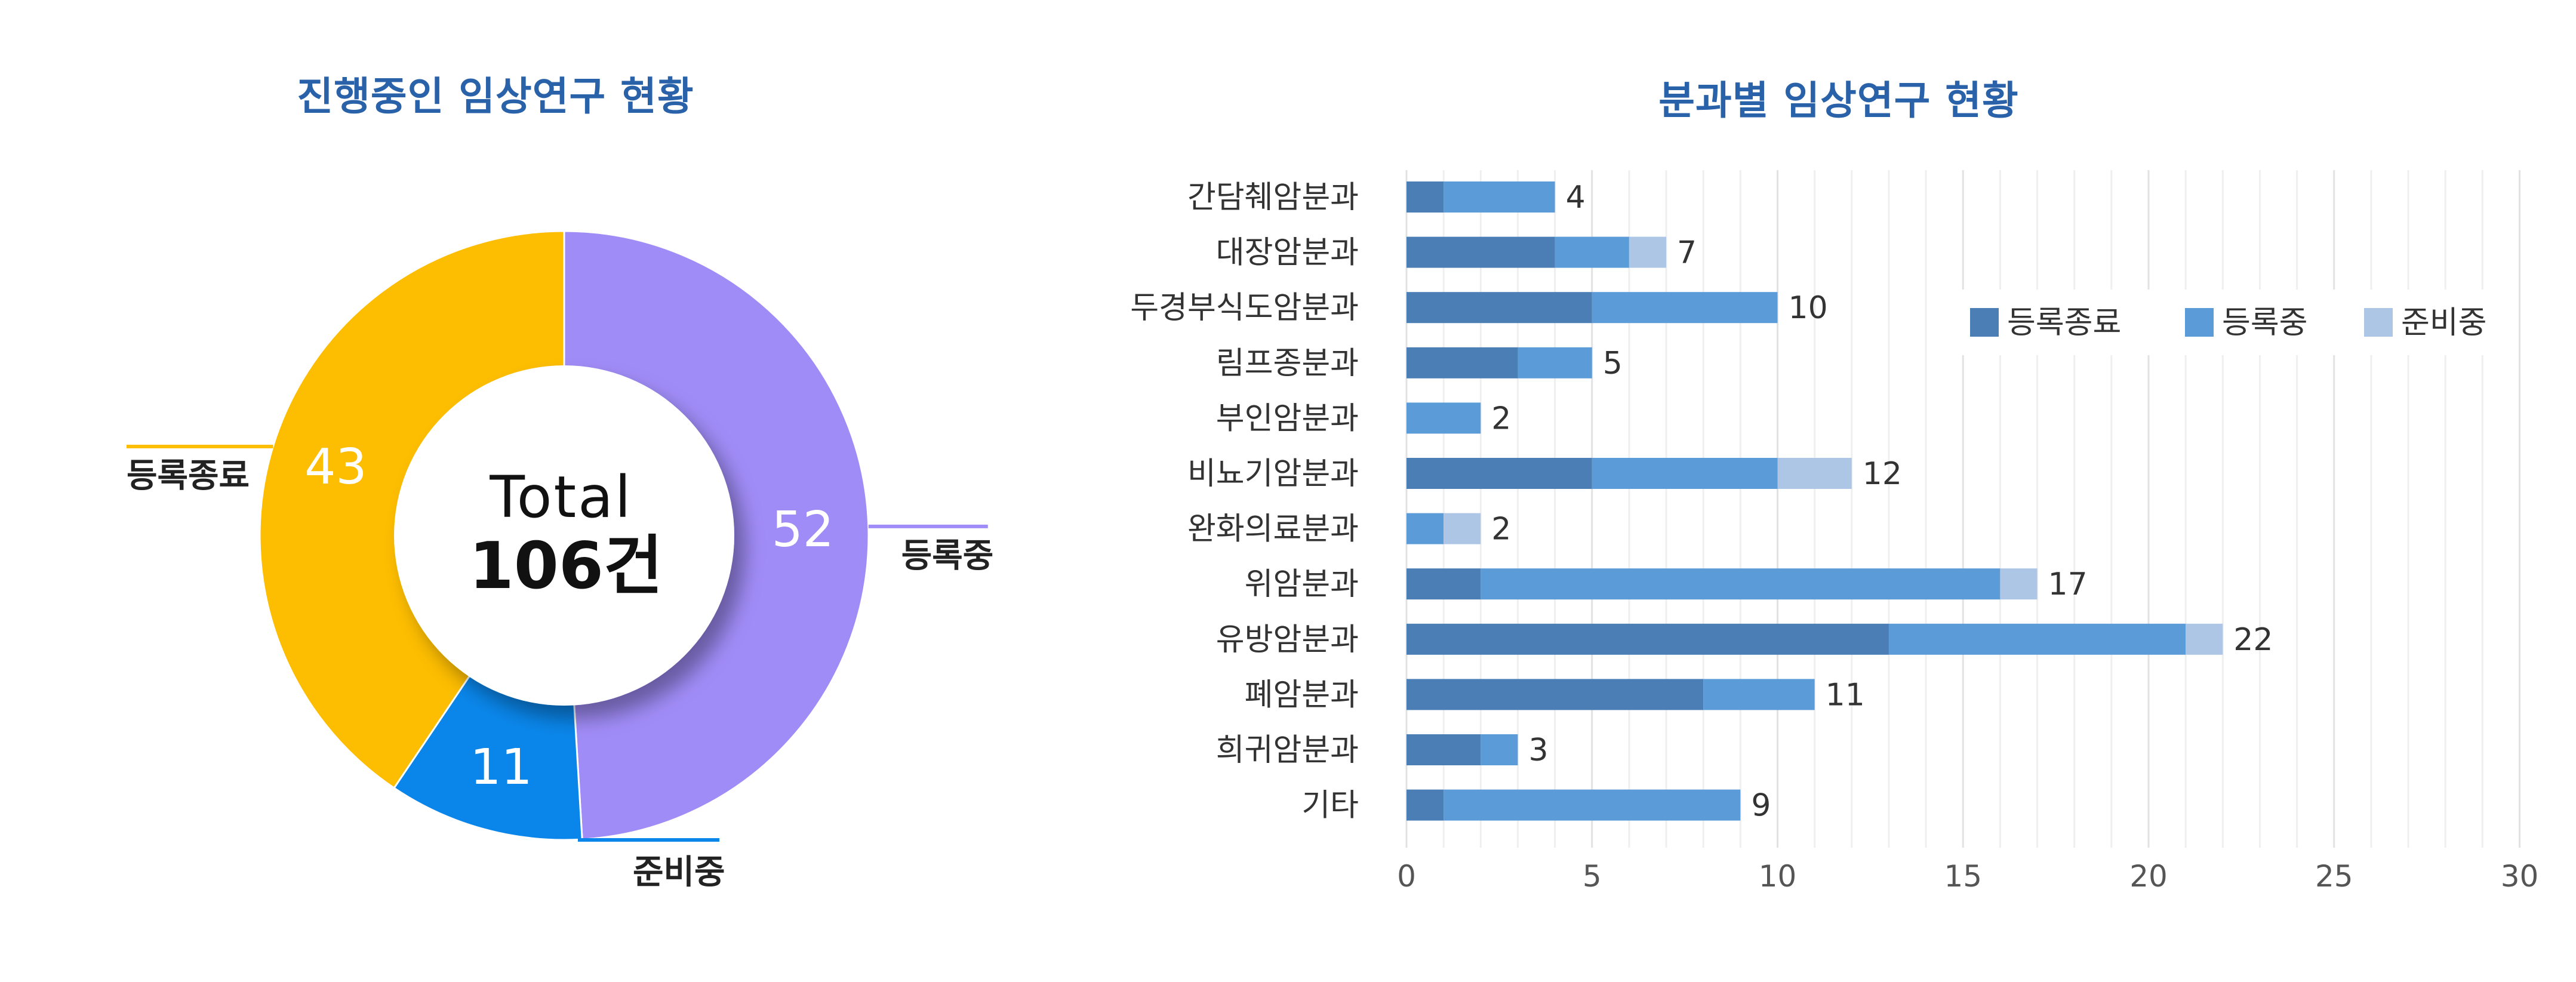 The width and height of the screenshot is (2576, 982). I want to click on bar-total-label: 11, so click(1845, 695).